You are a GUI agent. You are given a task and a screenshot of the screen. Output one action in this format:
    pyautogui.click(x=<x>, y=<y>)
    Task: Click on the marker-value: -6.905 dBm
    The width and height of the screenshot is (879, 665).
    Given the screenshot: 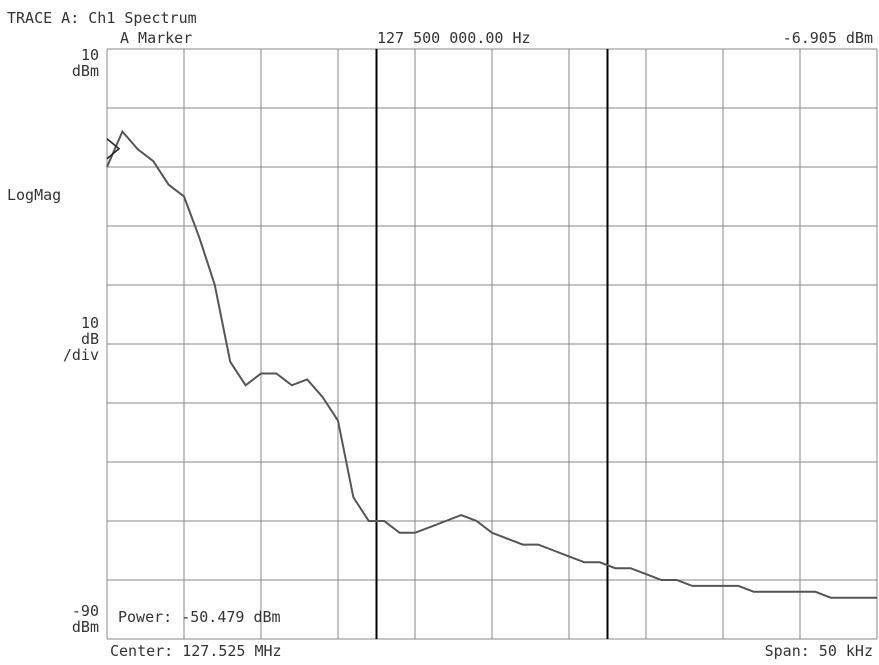 What is the action you would take?
    pyautogui.click(x=827, y=38)
    